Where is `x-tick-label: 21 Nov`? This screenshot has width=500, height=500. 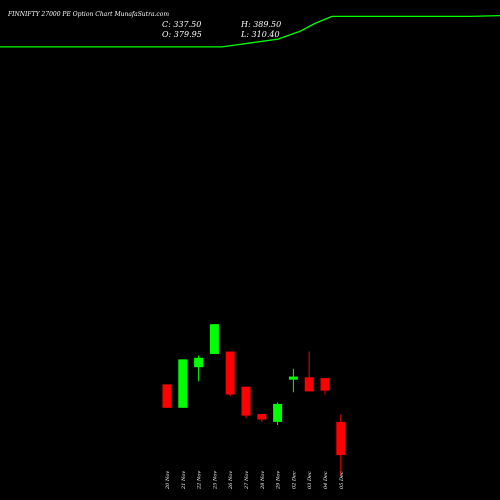 x-tick-label: 21 Nov is located at coordinates (184, 480).